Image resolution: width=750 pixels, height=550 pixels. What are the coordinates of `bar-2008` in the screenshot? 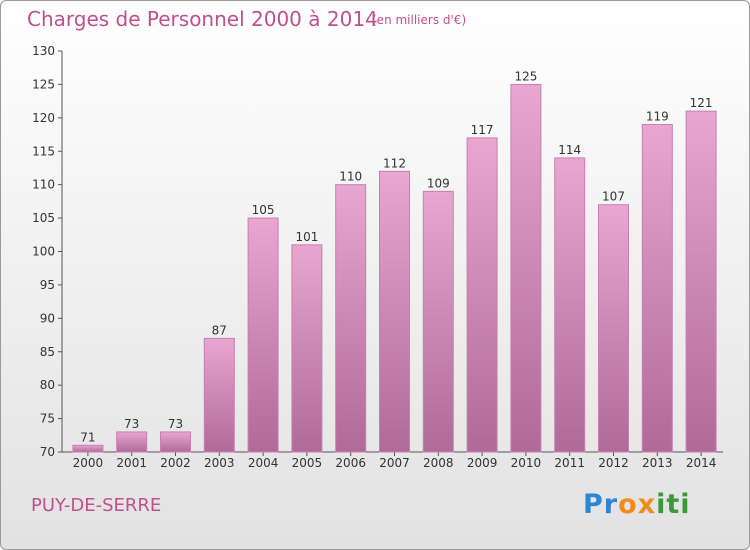 It's located at (438, 321).